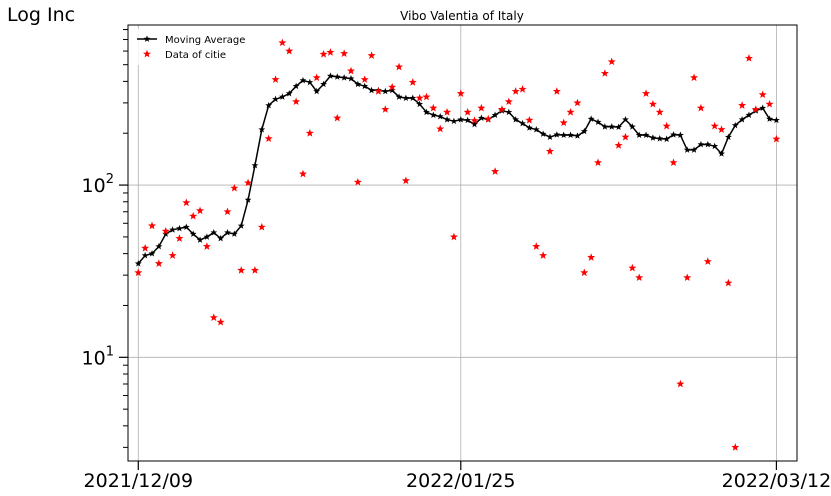 The image size is (831, 496). I want to click on legend-moving-average-marker, so click(147, 38).